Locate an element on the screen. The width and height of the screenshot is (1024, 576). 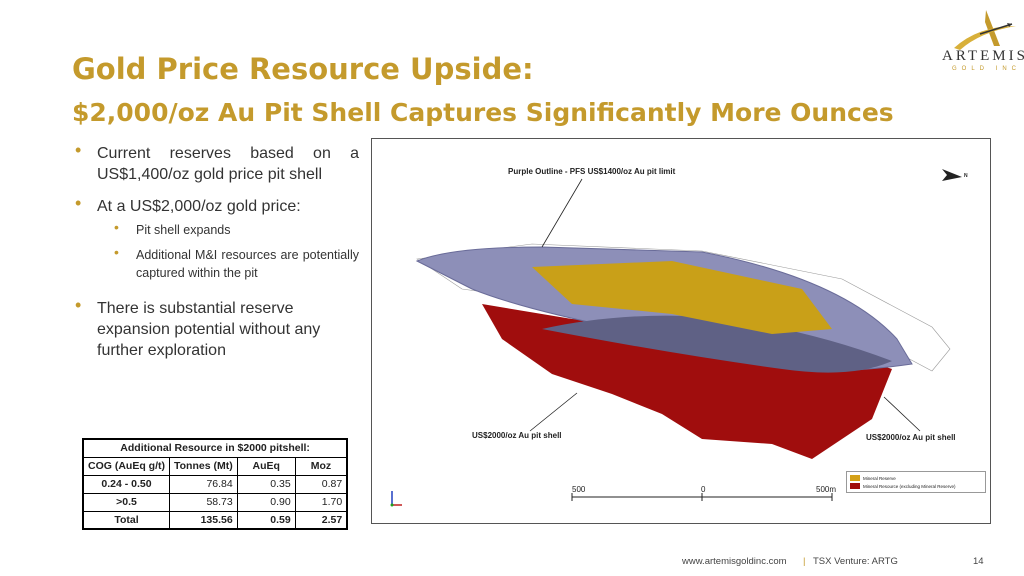
table-row-total: Total 135.56 0.59 2.57 is located at coordinates (215, 520).